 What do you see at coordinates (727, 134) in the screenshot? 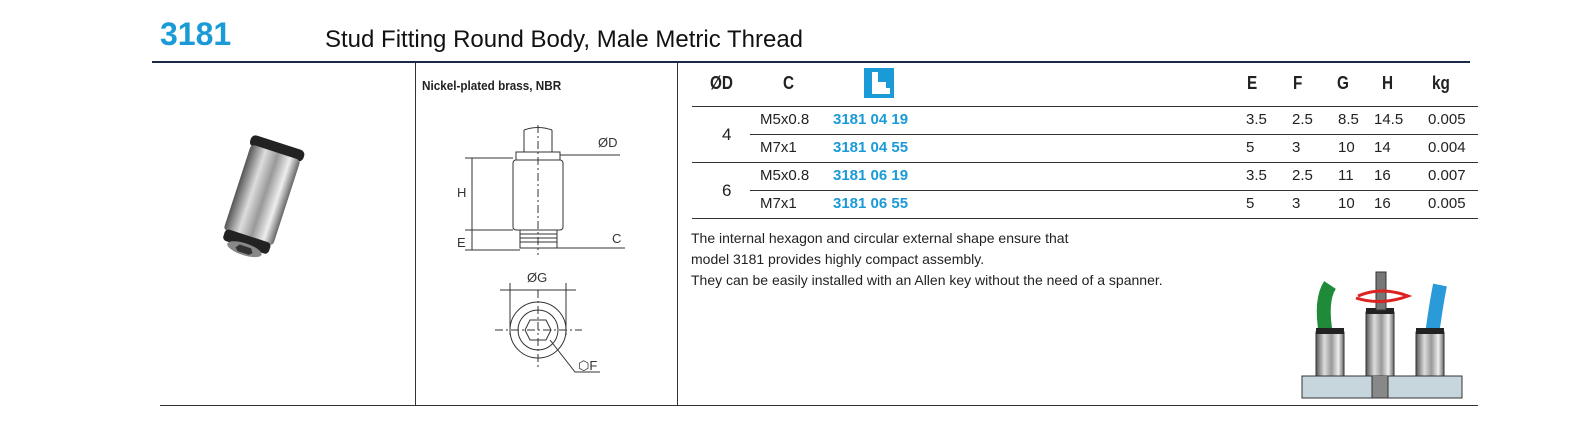
I see `diameter-cell: 4` at bounding box center [727, 134].